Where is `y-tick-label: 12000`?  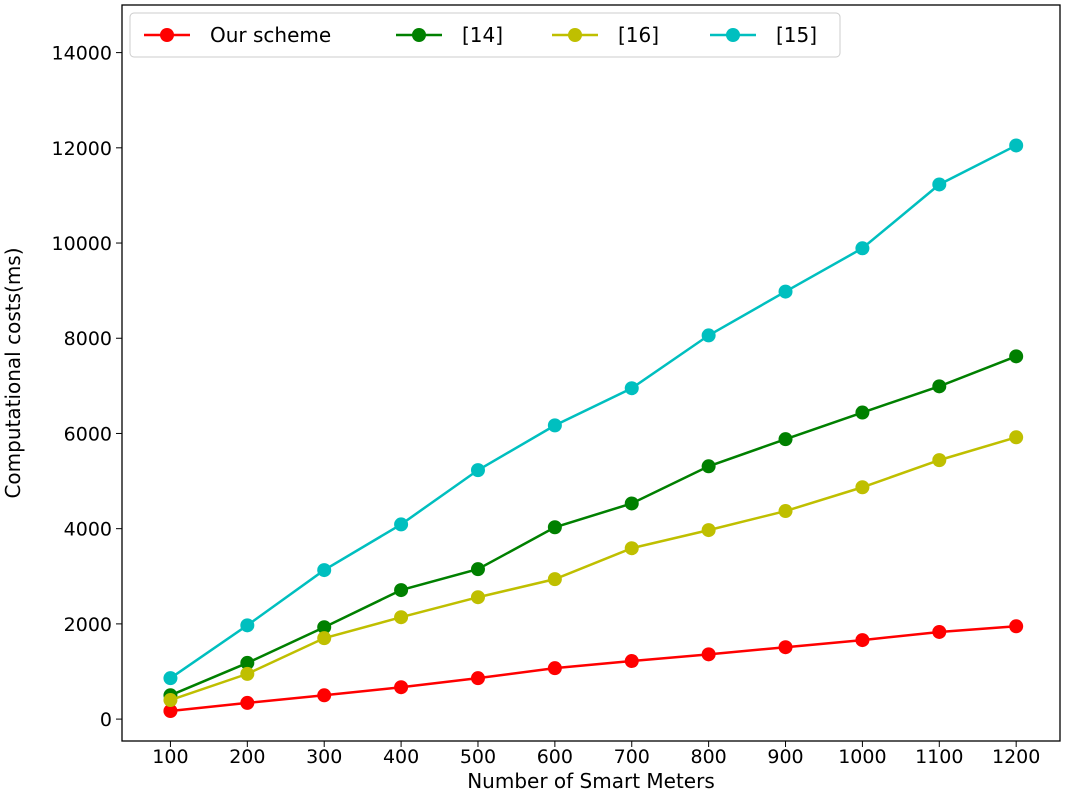
y-tick-label: 12000 is located at coordinates (82, 149).